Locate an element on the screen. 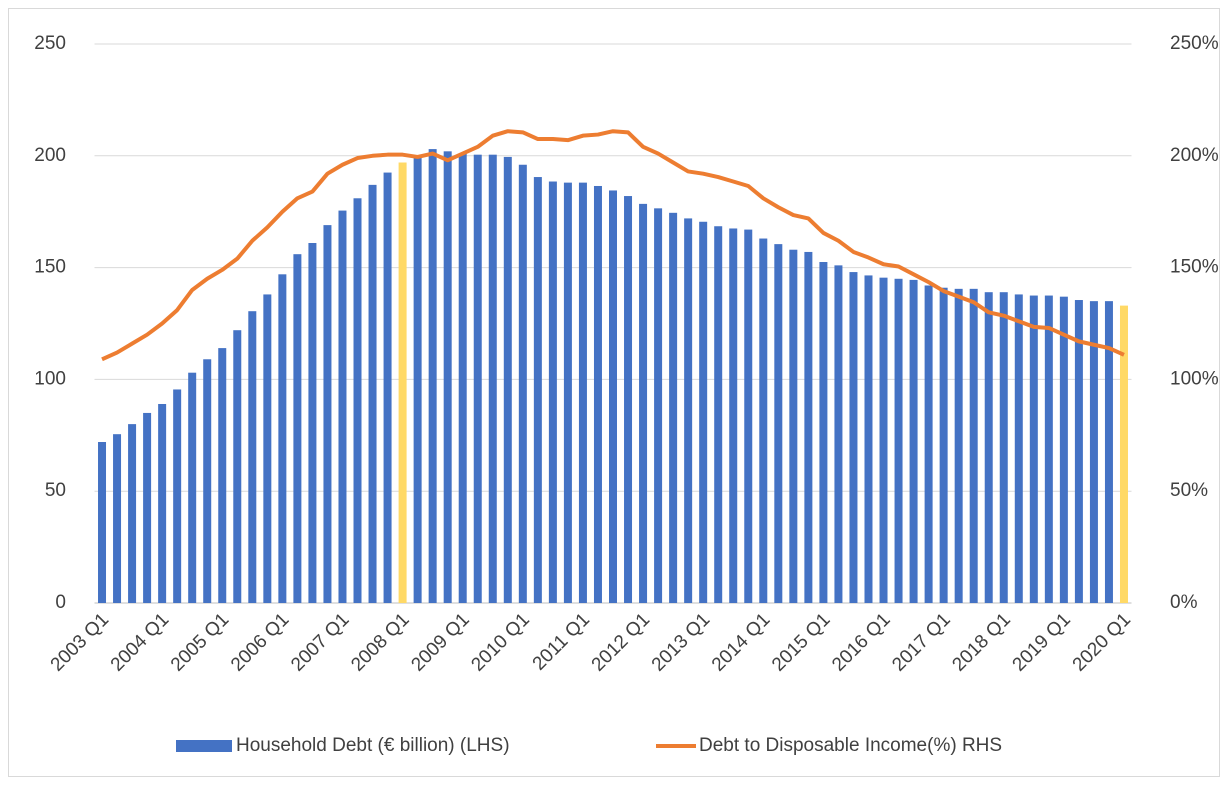  y2-tick-label: 0% is located at coordinates (1184, 602).